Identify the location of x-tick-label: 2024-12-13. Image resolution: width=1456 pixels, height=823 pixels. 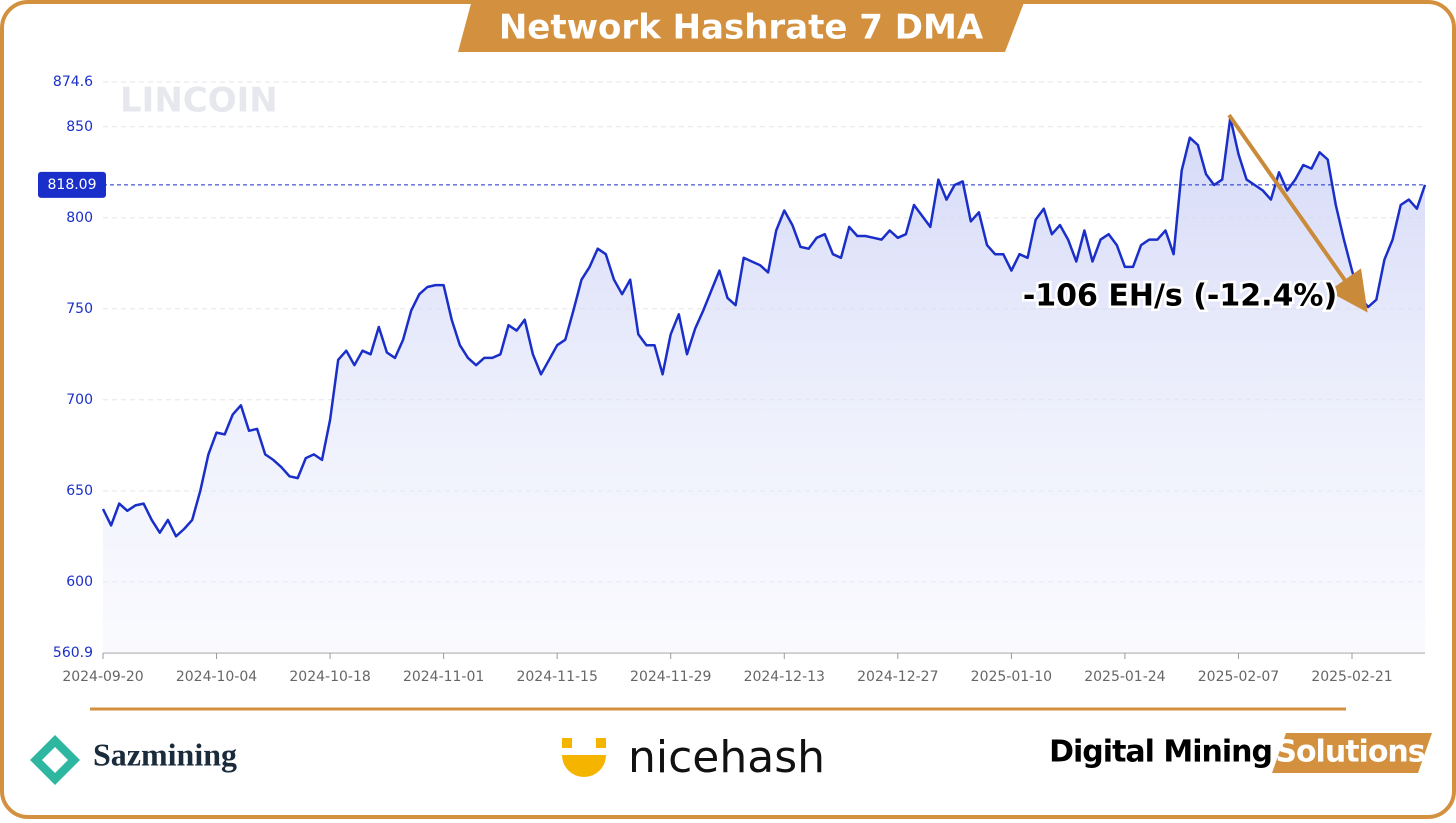
(784, 677).